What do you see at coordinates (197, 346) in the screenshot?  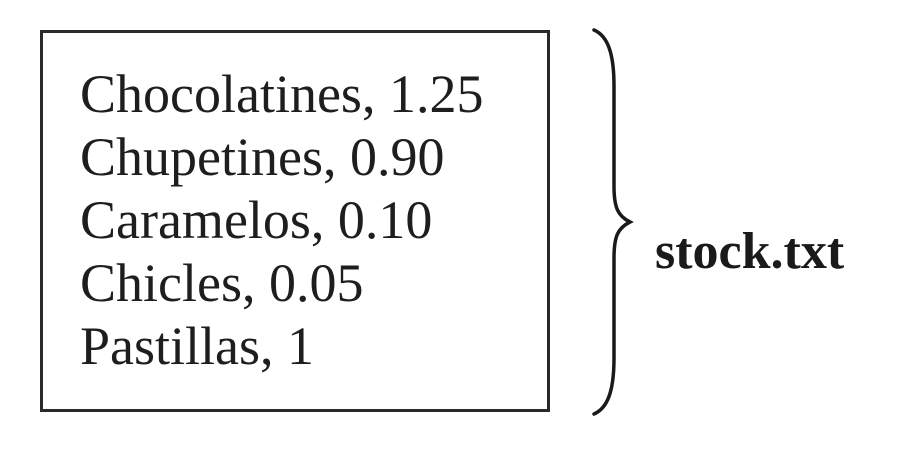 I see `file-line-5: Pastillas, 1` at bounding box center [197, 346].